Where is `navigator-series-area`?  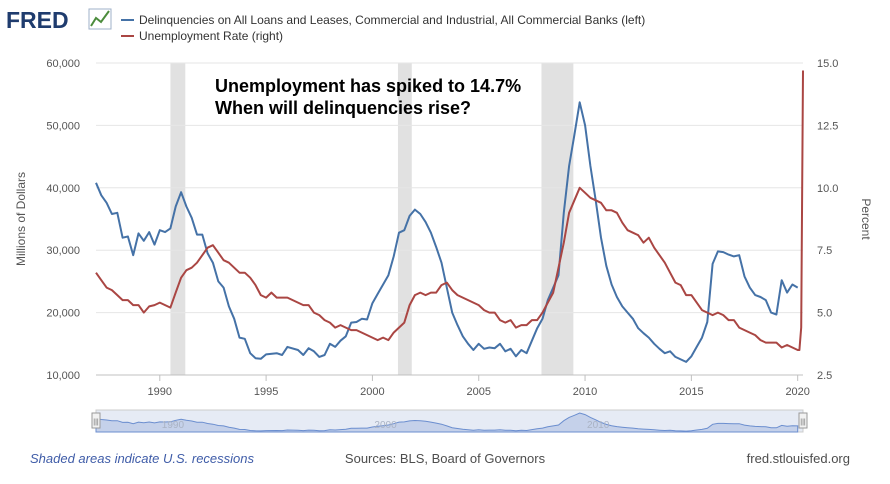
navigator-series-area is located at coordinates (447, 422).